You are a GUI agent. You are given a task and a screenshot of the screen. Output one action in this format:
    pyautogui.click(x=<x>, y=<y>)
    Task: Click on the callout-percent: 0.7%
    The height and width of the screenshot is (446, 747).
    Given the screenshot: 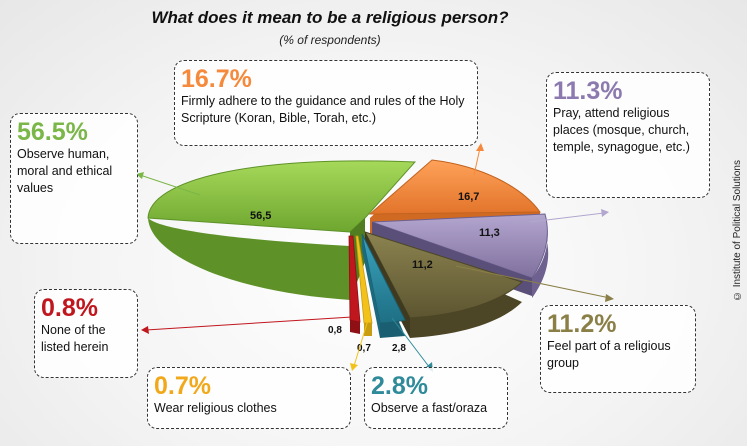 What is the action you would take?
    pyautogui.click(x=182, y=386)
    